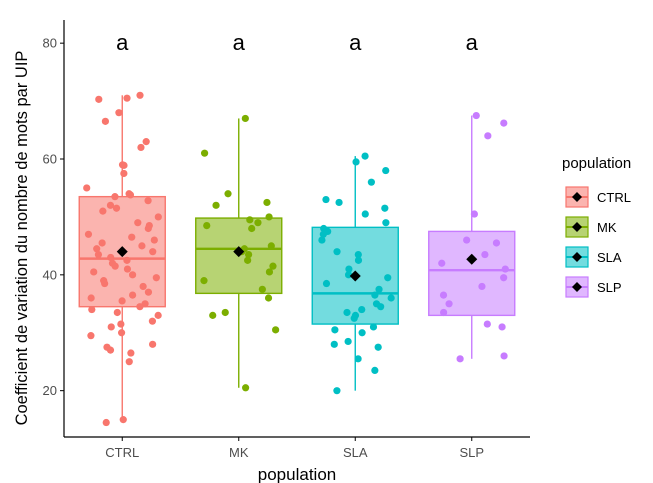 This screenshot has width=653, height=483. What do you see at coordinates (50, 274) in the screenshot?
I see `y-tick-label: 40` at bounding box center [50, 274].